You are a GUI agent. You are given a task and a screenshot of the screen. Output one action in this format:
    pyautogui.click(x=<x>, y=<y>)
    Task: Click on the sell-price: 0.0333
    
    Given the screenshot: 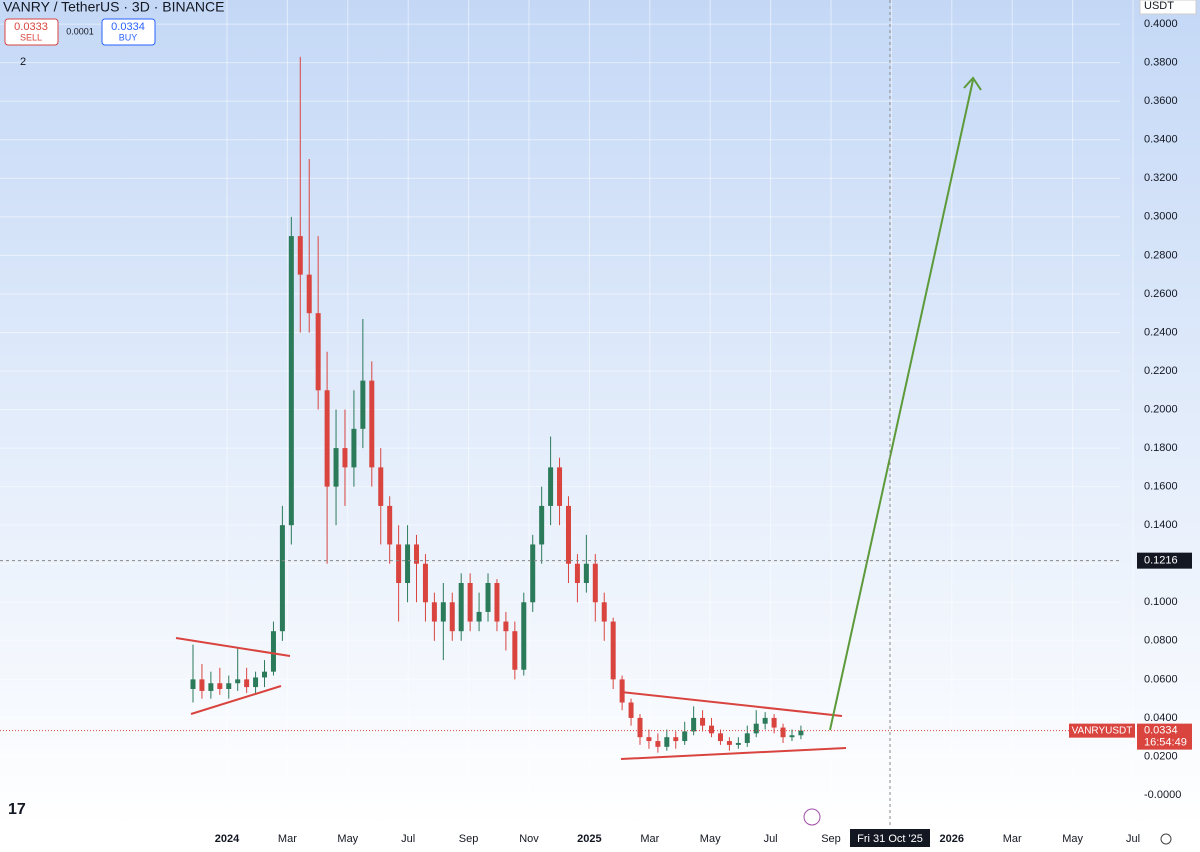 What is the action you would take?
    pyautogui.click(x=31, y=27)
    